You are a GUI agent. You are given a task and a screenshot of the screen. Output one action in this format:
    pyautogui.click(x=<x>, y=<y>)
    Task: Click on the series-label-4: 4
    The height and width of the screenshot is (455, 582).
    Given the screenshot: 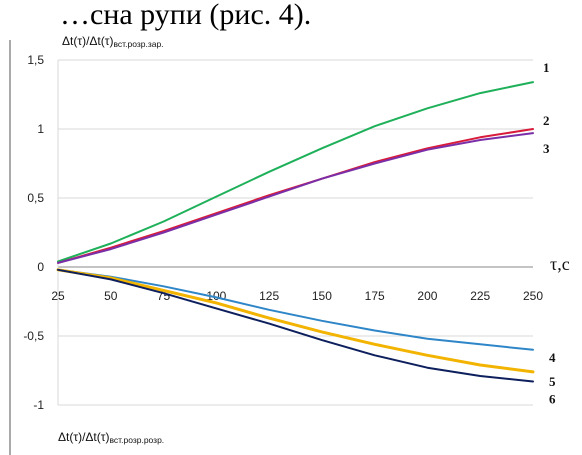 What is the action you would take?
    pyautogui.click(x=552, y=357)
    